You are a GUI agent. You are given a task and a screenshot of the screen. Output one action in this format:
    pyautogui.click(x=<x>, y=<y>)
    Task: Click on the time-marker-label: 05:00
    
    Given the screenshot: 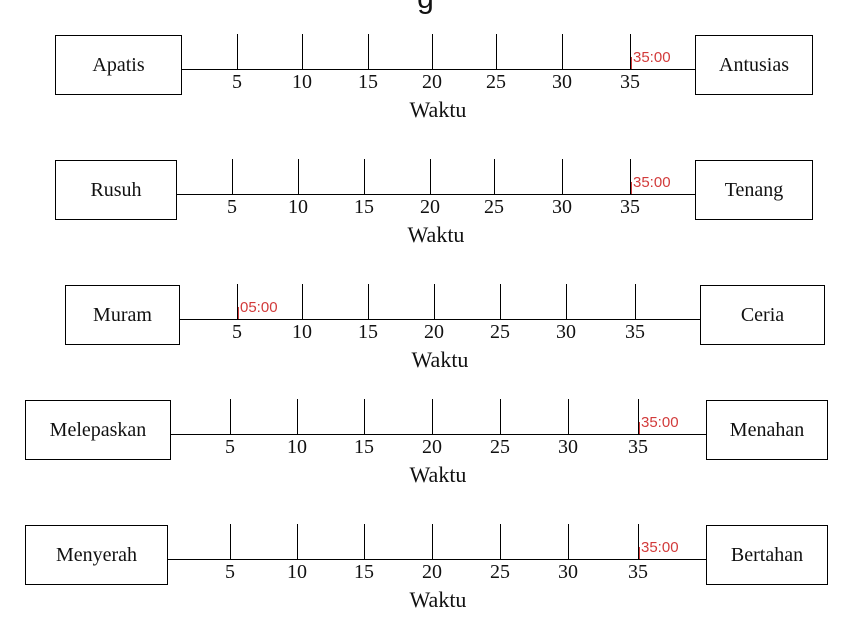 What is the action you would take?
    pyautogui.click(x=259, y=307)
    